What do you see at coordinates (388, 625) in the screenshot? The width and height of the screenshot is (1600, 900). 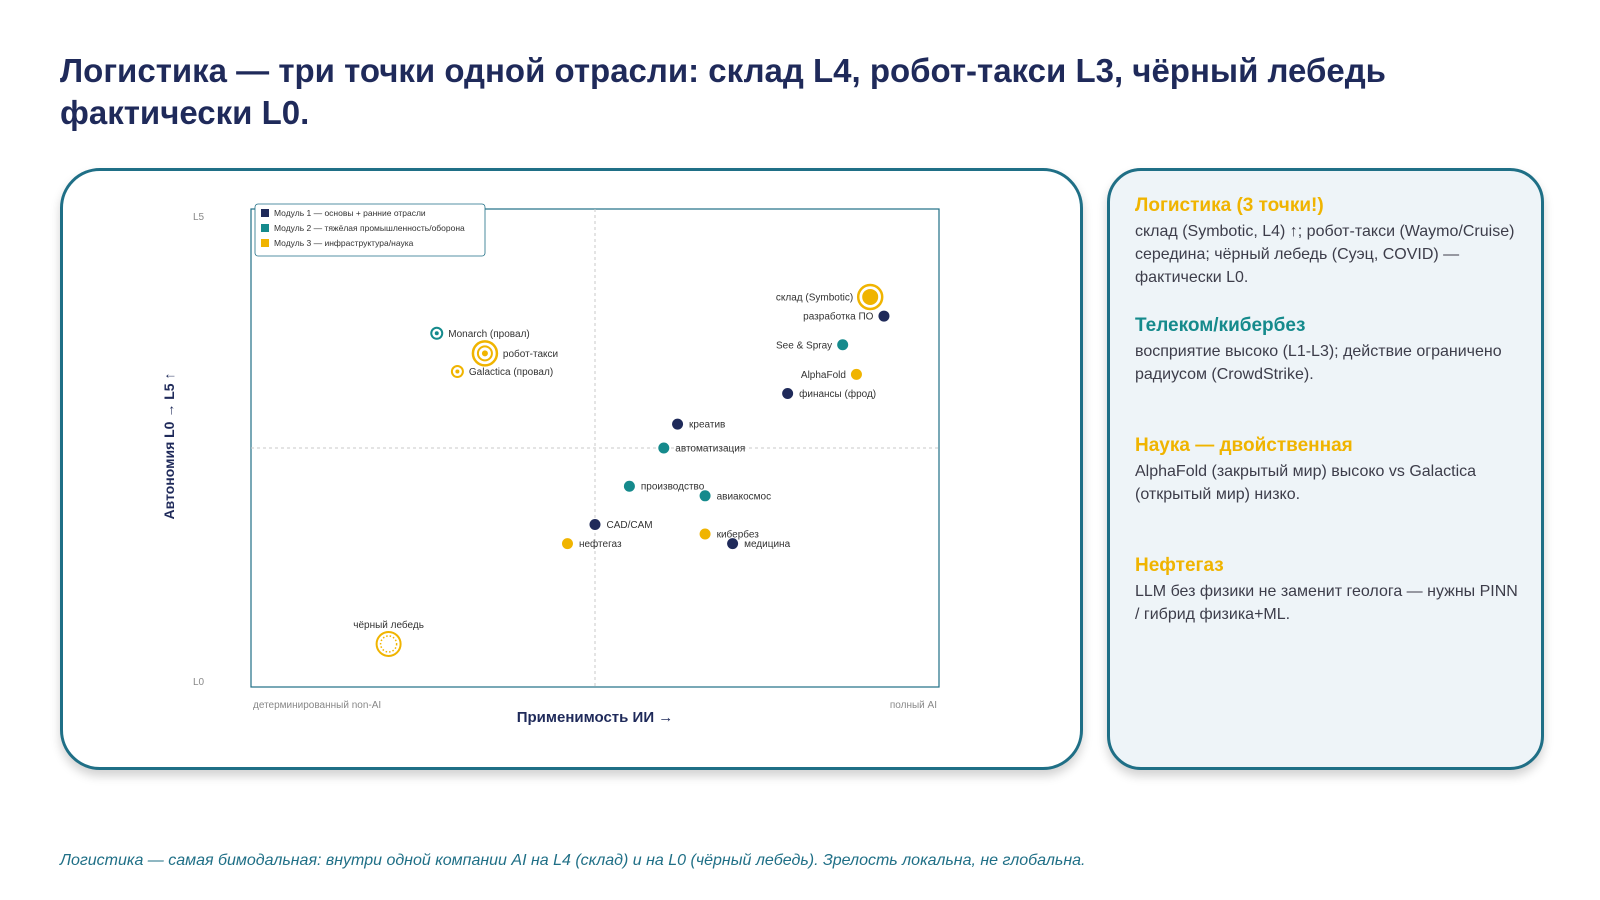 I see `point-label: чёрный лебедь` at bounding box center [388, 625].